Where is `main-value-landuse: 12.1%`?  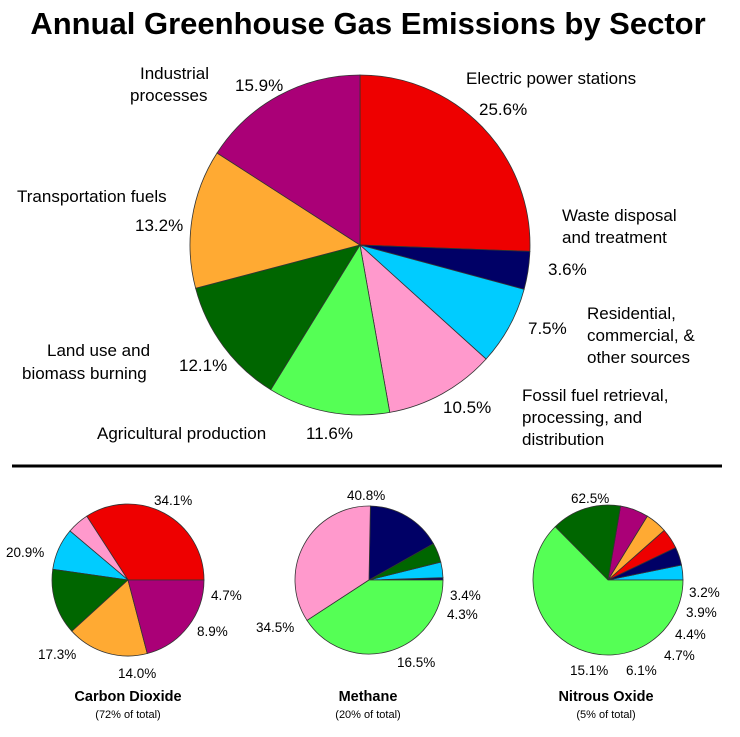 main-value-landuse: 12.1% is located at coordinates (203, 365).